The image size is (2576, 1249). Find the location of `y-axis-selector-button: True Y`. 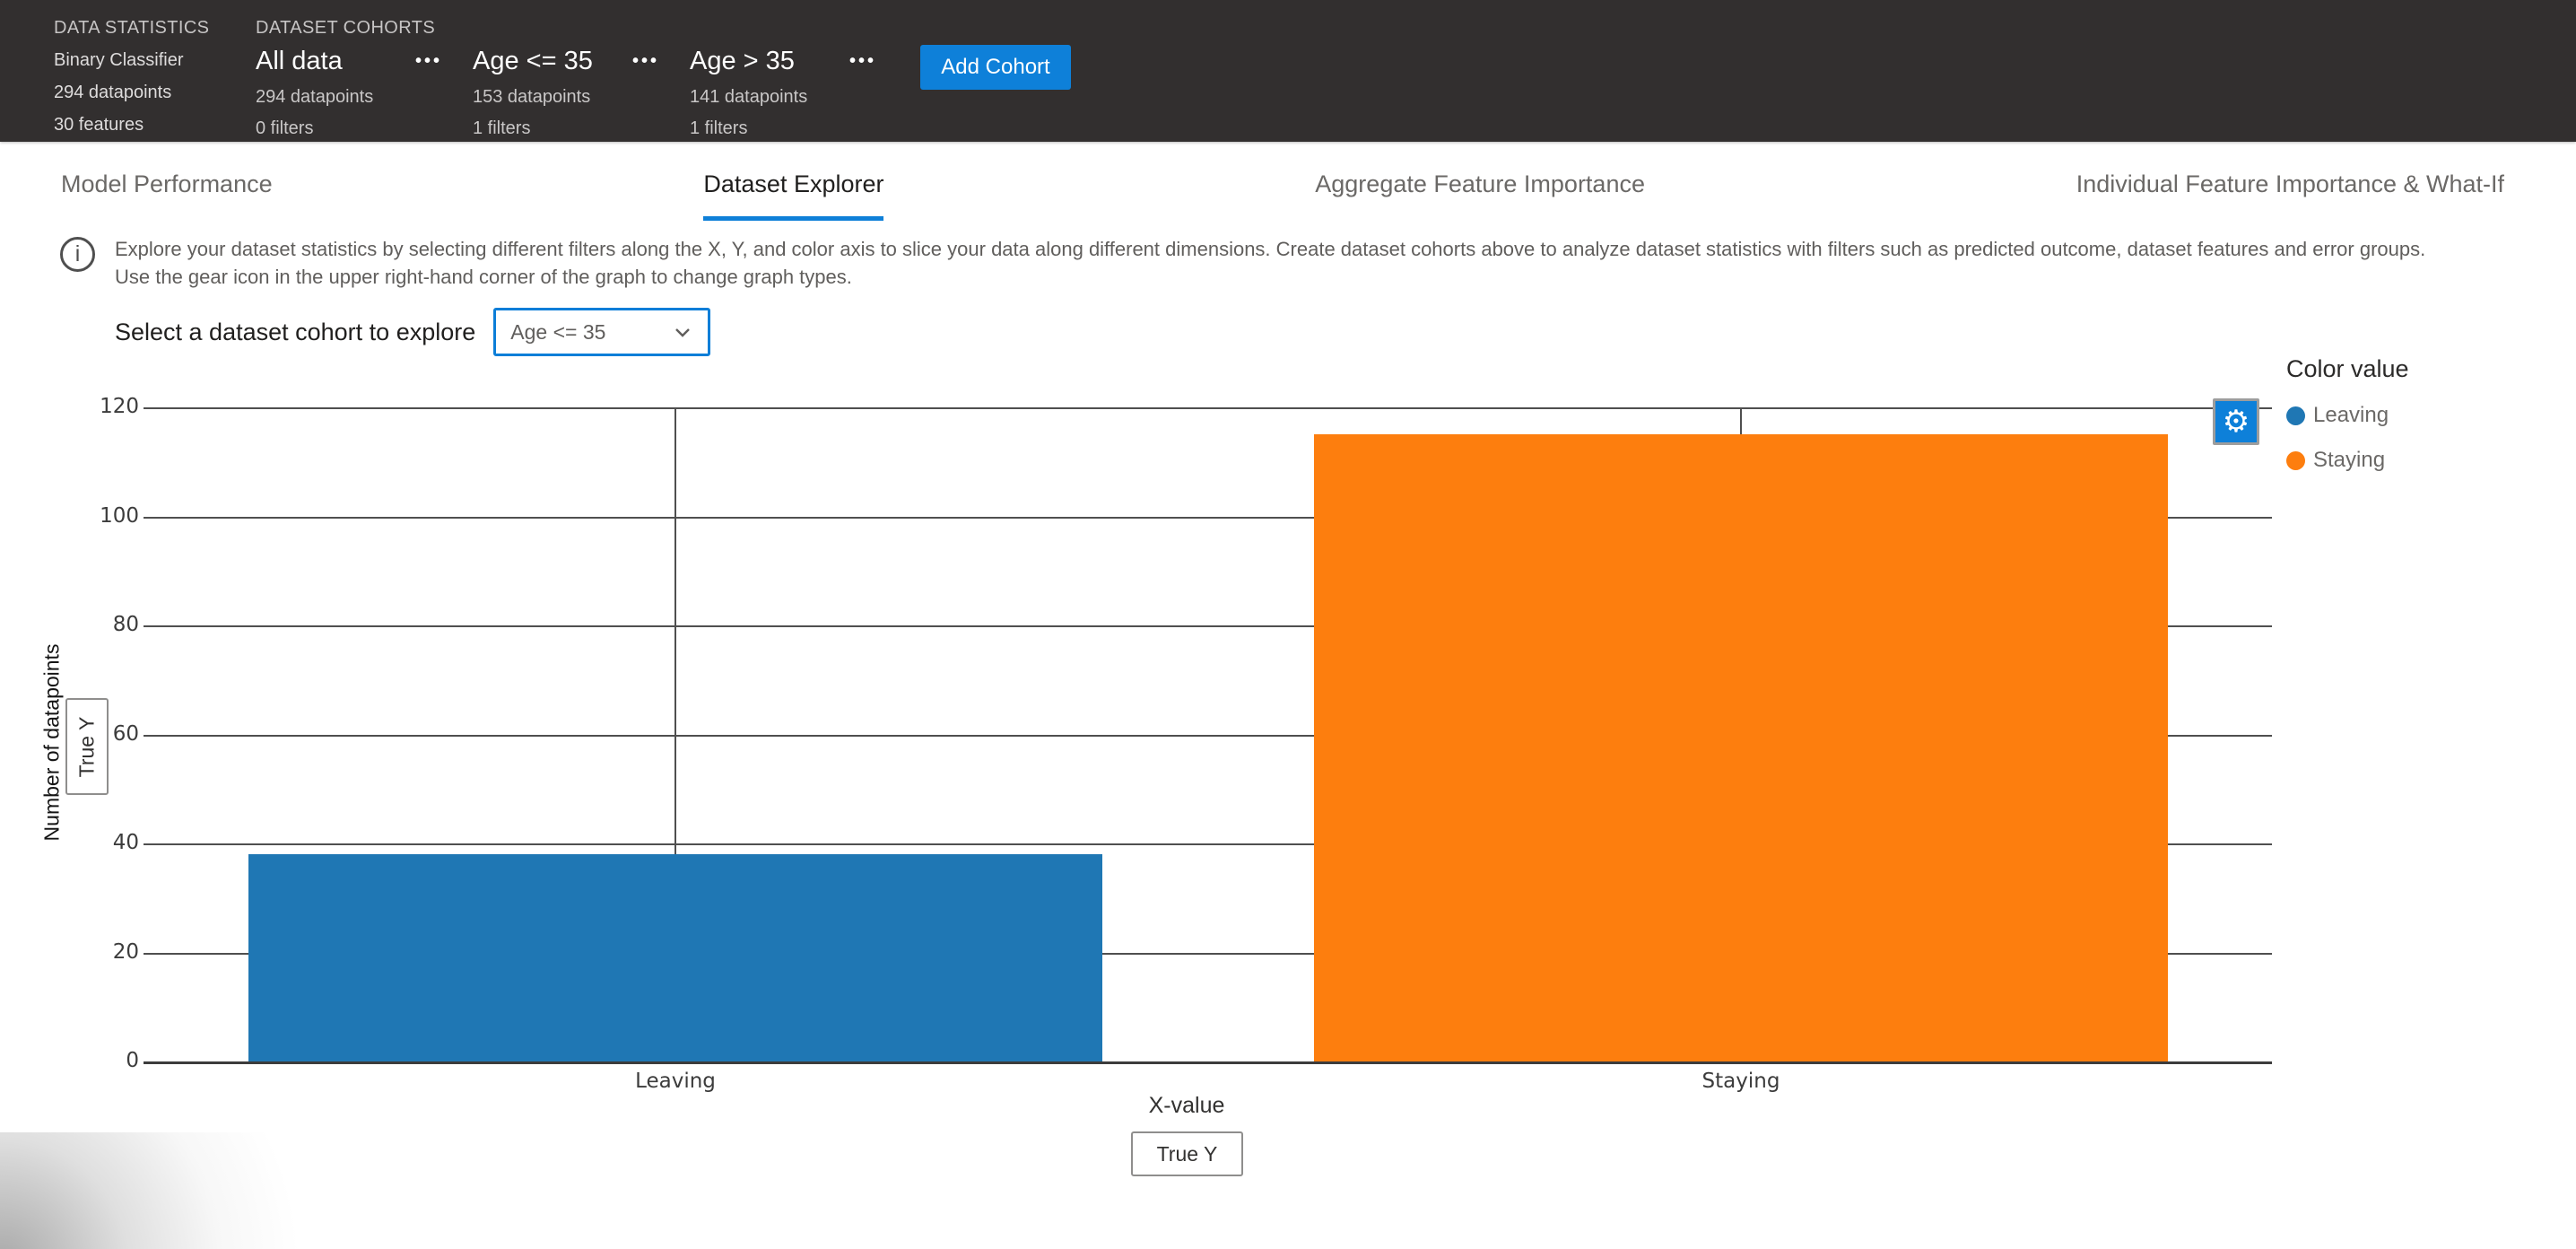

y-axis-selector-button: True Y is located at coordinates (87, 746).